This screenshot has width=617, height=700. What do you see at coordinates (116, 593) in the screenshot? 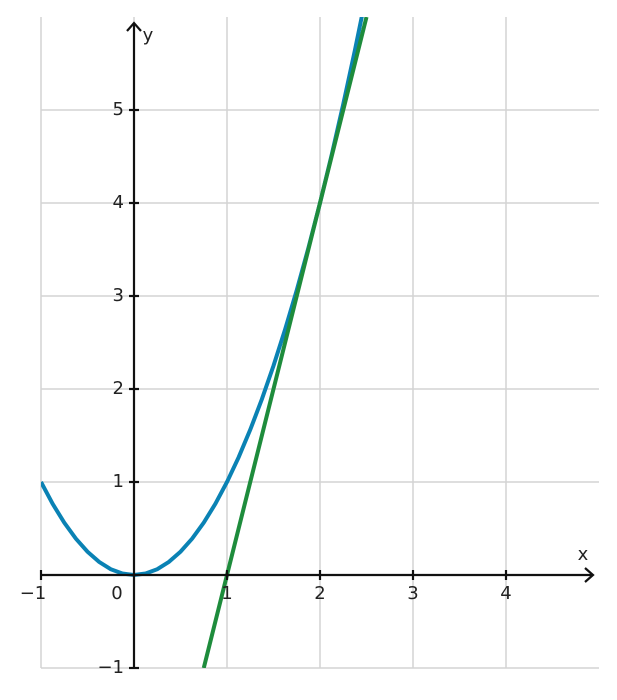
I see `x-tick-label: 0` at bounding box center [116, 593].